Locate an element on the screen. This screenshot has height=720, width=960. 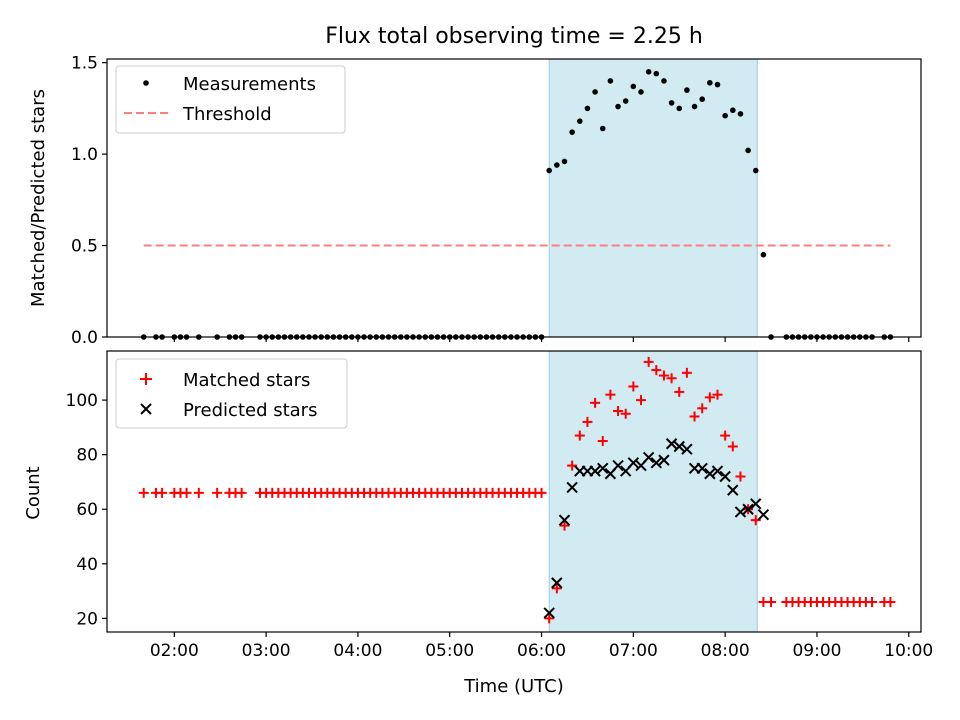
legend-matched-label: Matched stars is located at coordinates (246, 380).